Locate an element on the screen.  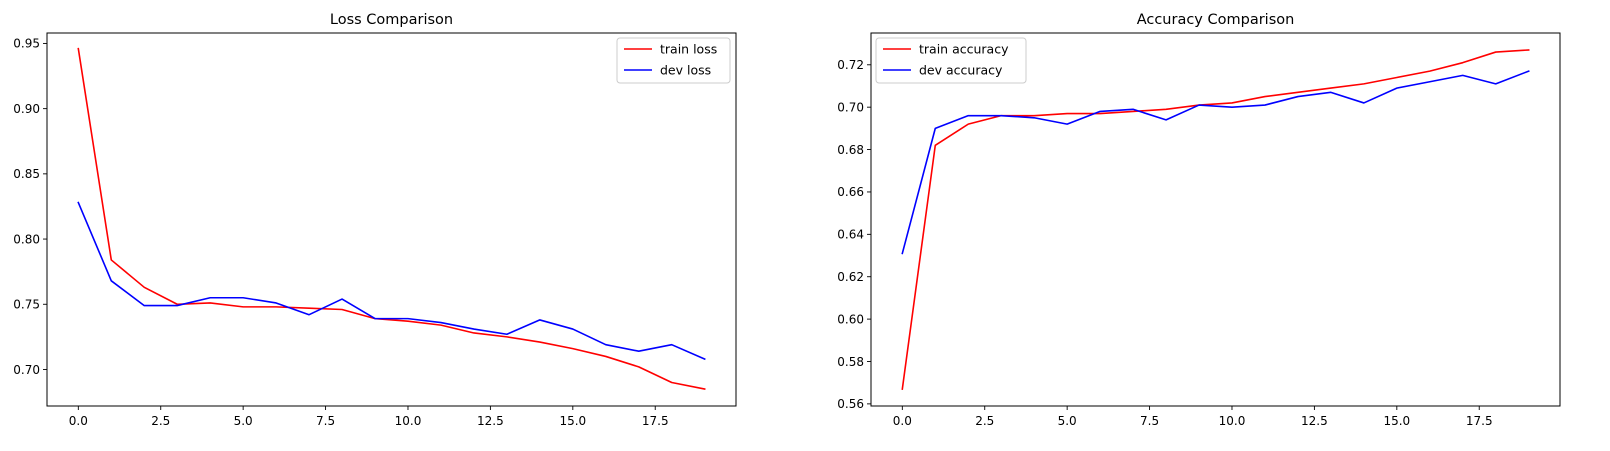
loss-legend-label-train: train loss is located at coordinates (688, 49).